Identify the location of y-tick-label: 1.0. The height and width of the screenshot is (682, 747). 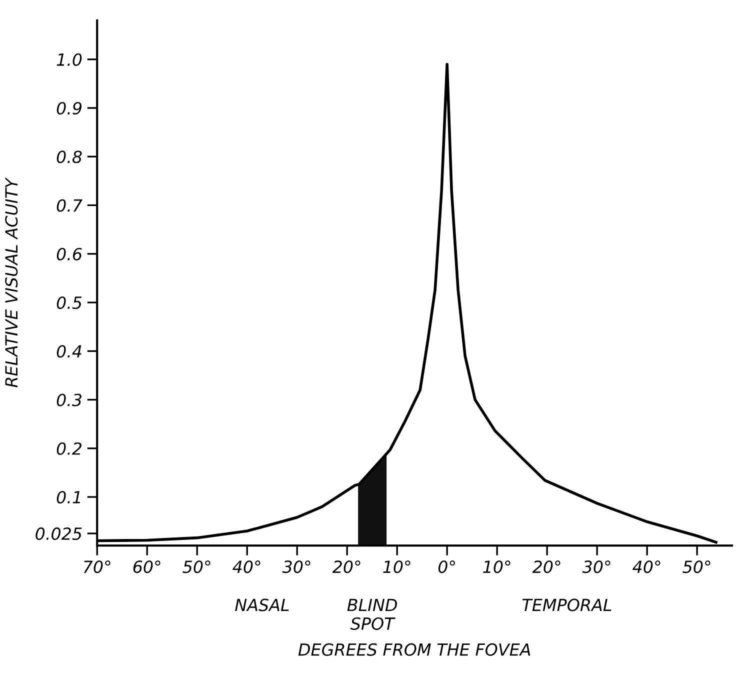
(69, 59).